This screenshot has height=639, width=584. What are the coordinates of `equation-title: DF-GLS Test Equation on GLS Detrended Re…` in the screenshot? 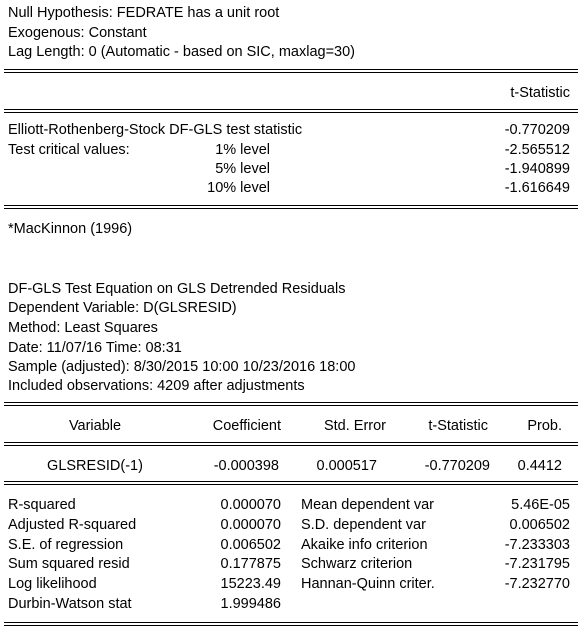 It's located at (177, 289).